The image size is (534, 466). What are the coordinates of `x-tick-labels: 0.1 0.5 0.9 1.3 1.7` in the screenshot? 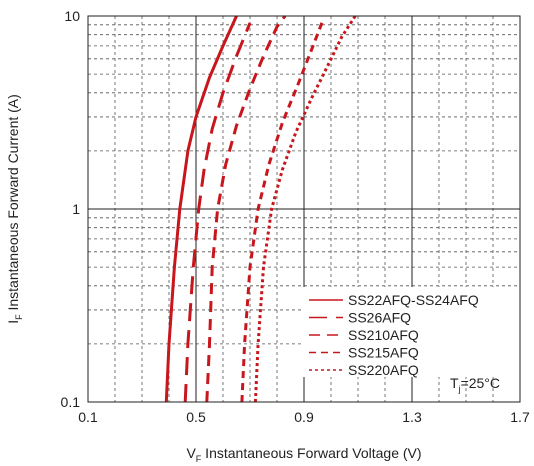 It's located at (304, 417).